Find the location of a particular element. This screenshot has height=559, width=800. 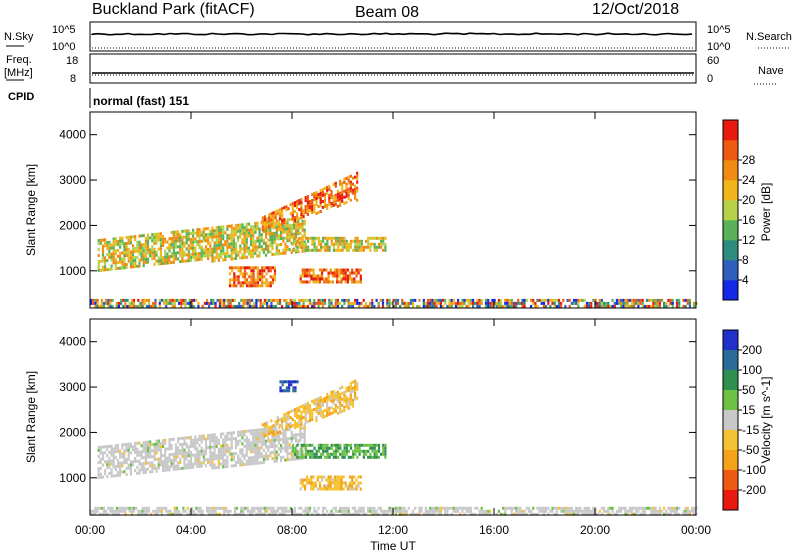

sky-tick-bottom: 10^0 is located at coordinates (64, 47).